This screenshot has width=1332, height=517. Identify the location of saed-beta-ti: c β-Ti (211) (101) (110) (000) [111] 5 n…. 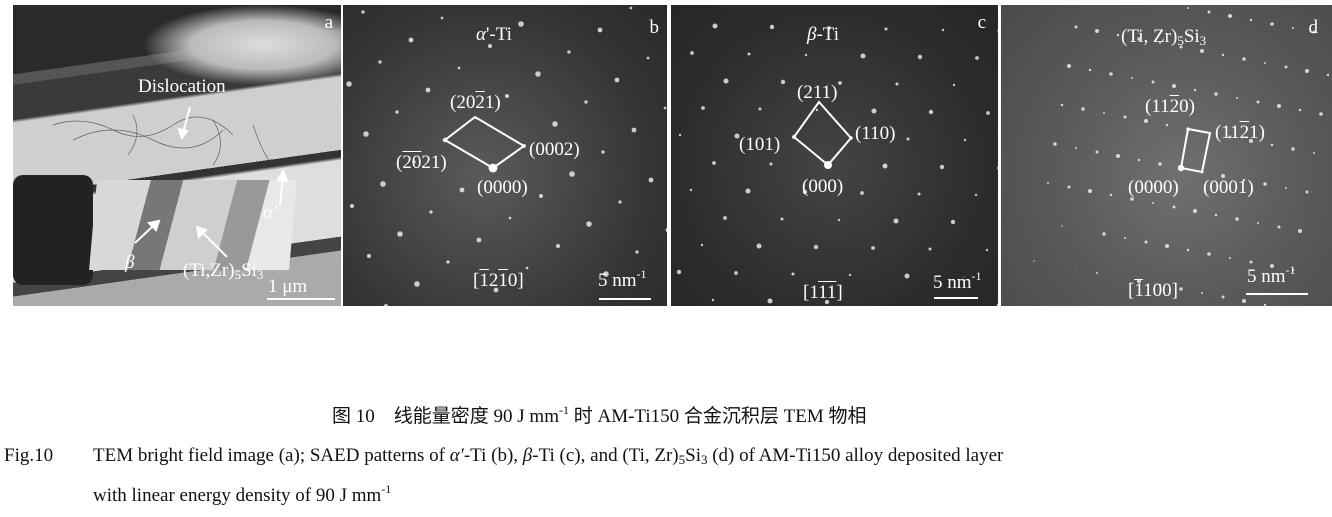
(834, 155).